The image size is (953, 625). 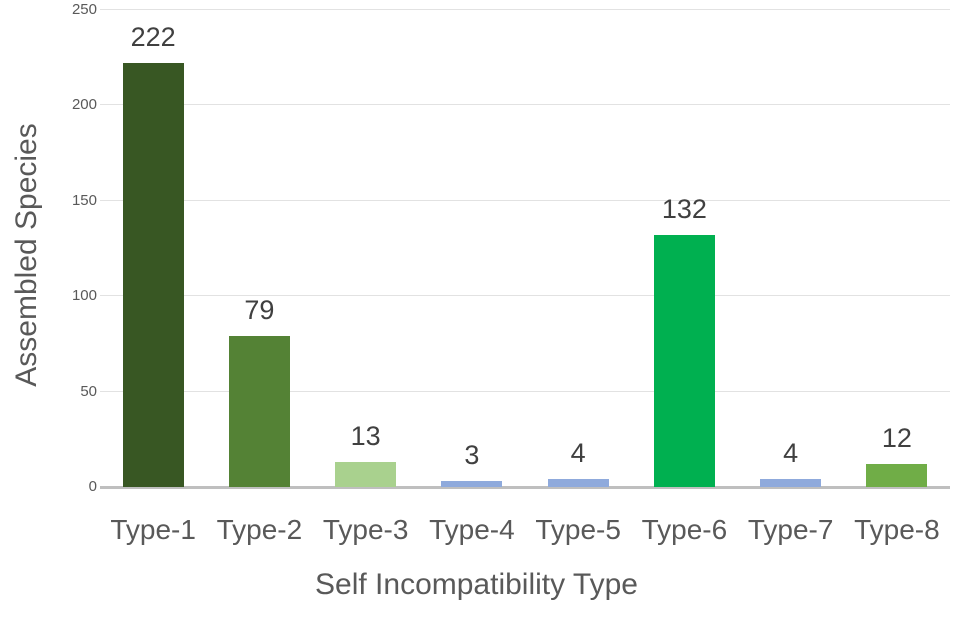 I want to click on value-label-type-4: 3, so click(x=472, y=455).